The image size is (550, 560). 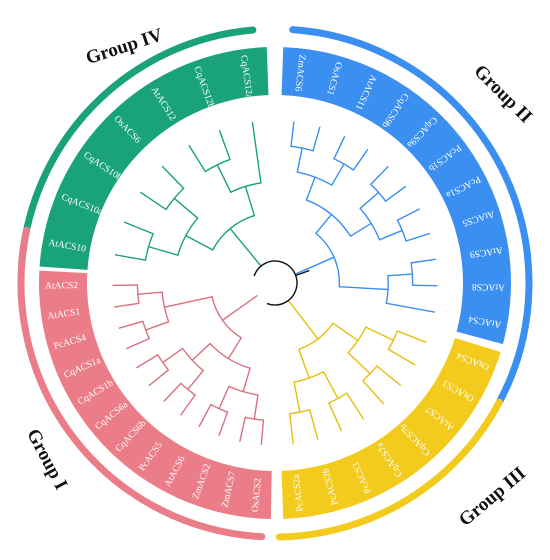 I want to click on root-stem, so click(x=302, y=273).